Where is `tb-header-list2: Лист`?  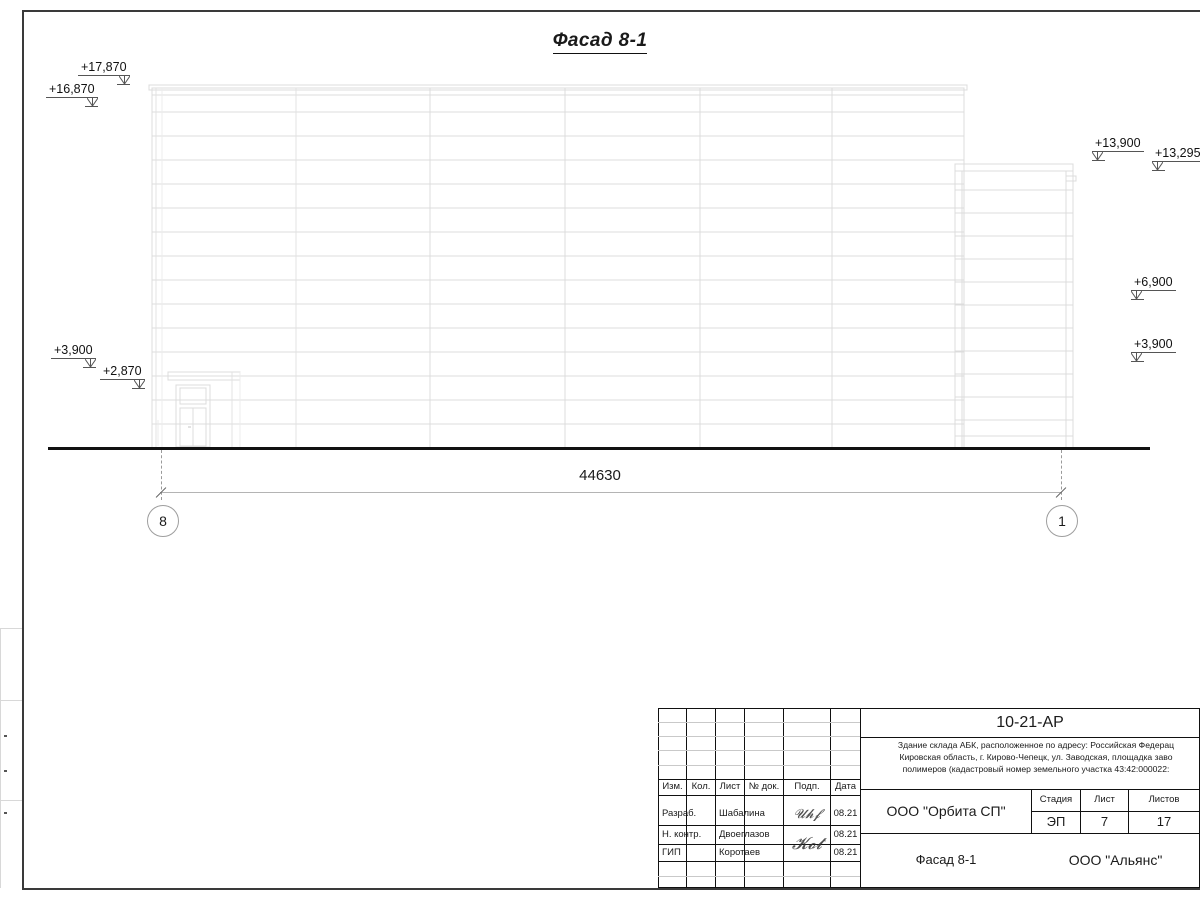 tb-header-list2: Лист is located at coordinates (1104, 800).